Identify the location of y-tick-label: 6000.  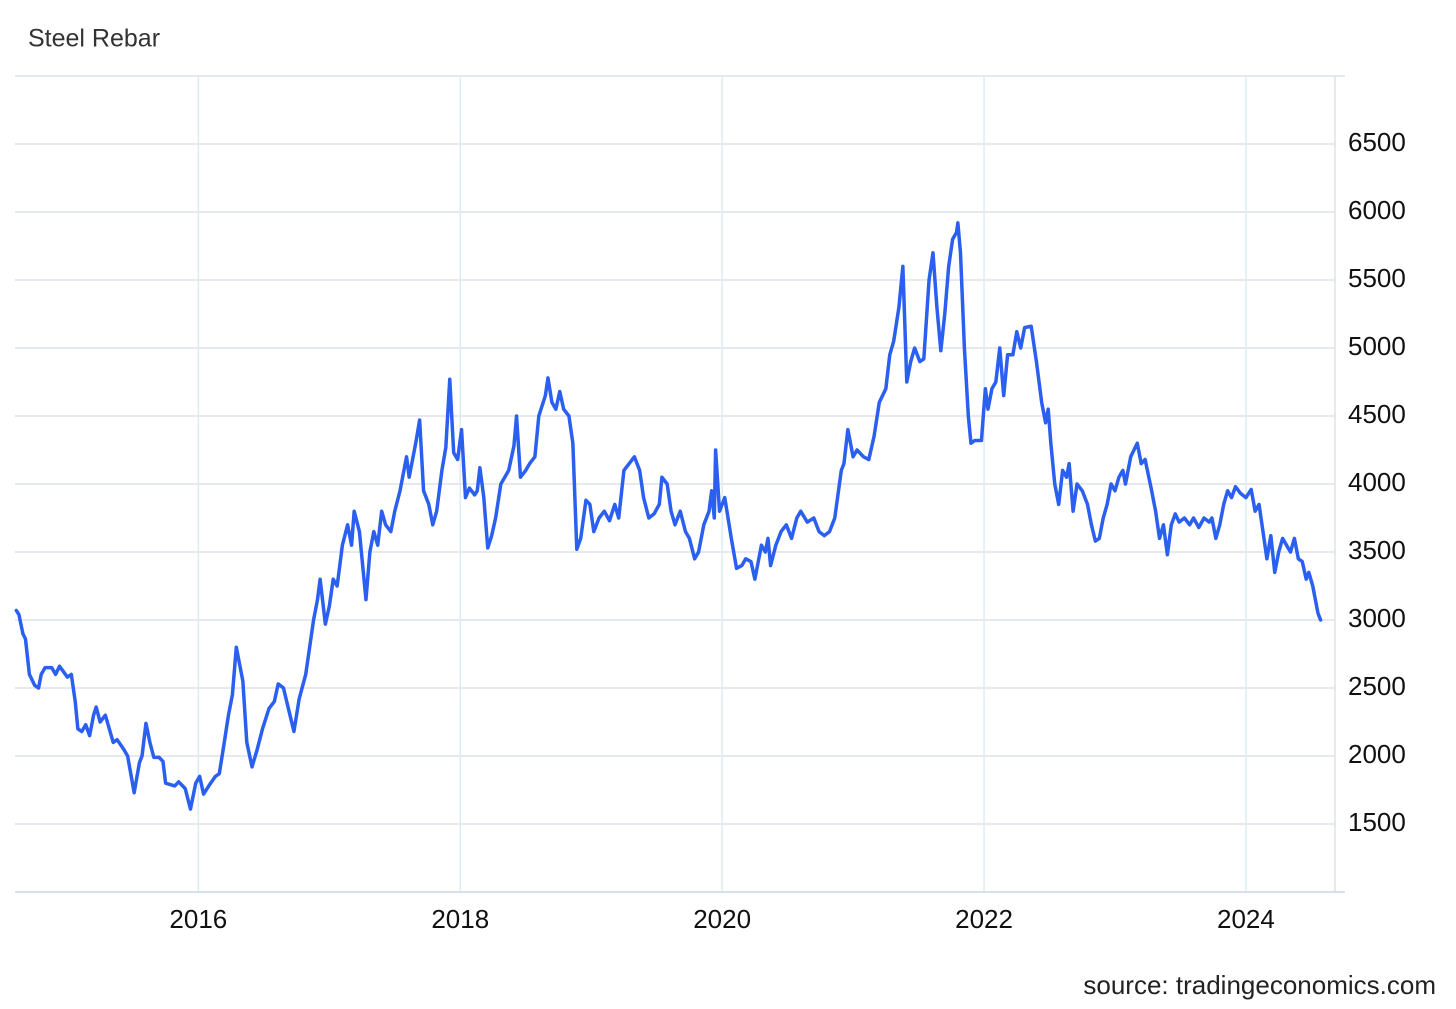
(1377, 210).